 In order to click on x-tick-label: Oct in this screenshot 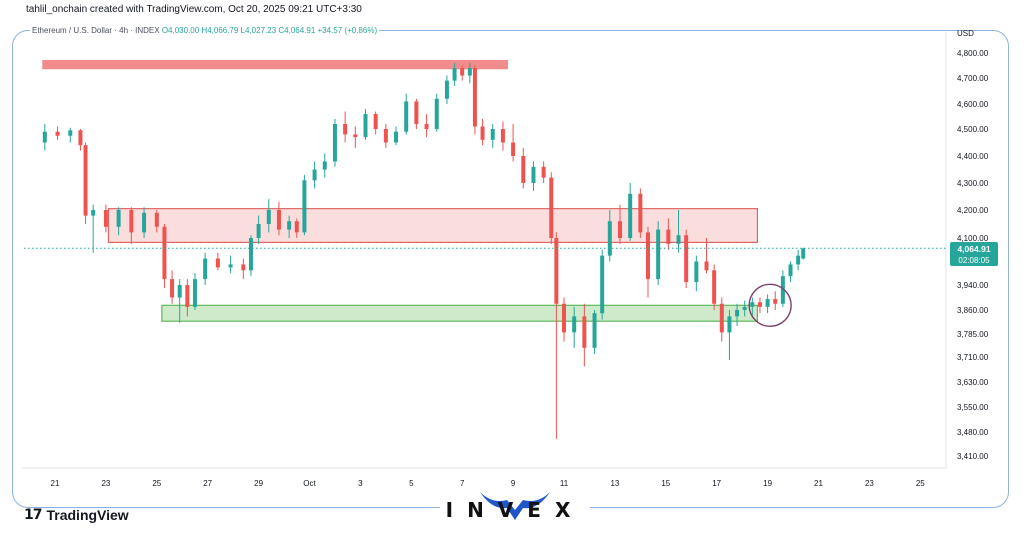, I will do `click(309, 483)`.